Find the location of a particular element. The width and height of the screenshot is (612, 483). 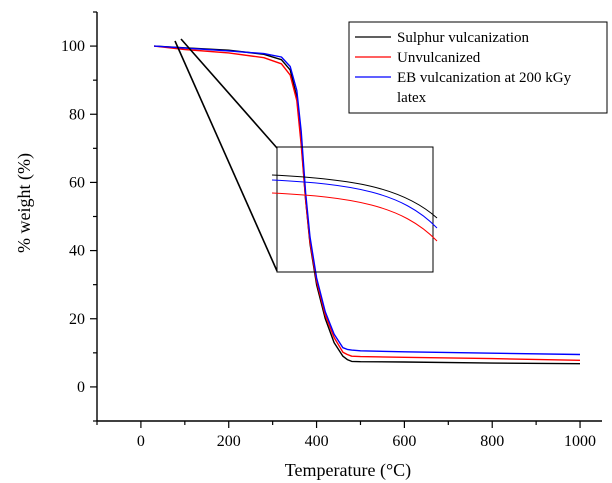

x-tick-label: 0 is located at coordinates (141, 441).